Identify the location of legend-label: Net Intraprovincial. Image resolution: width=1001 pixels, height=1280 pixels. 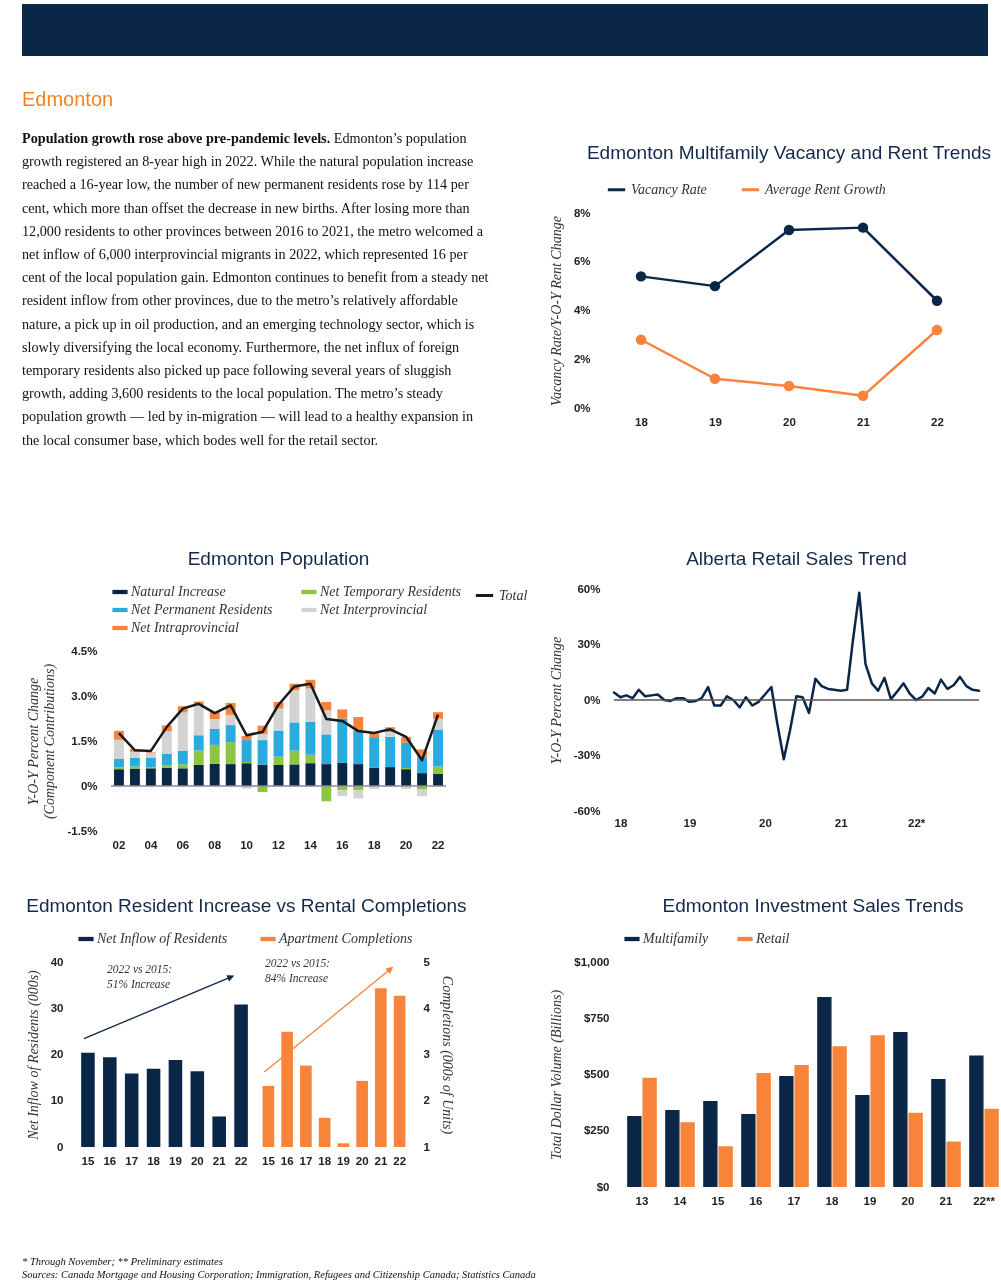
(185, 627).